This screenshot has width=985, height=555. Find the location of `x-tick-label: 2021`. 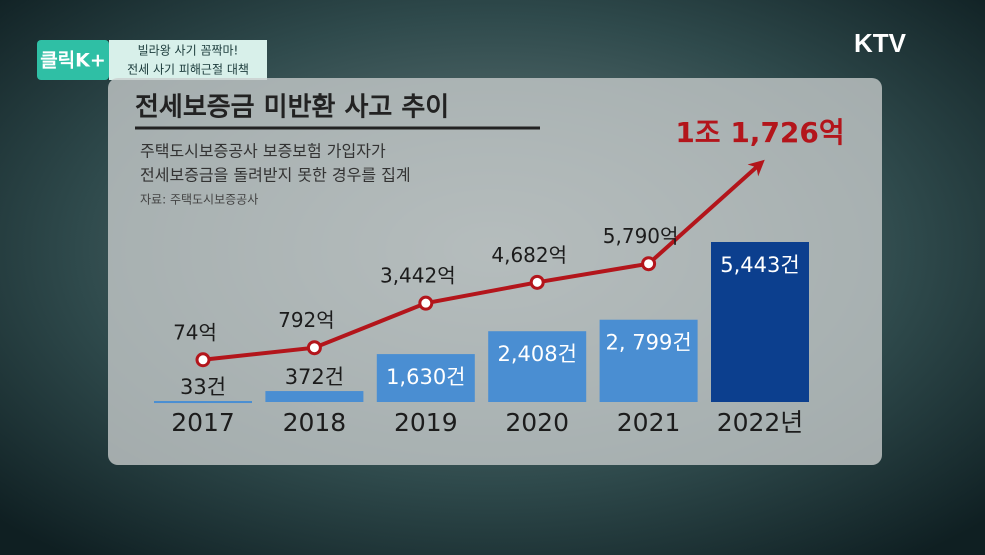

x-tick-label: 2021 is located at coordinates (649, 422).